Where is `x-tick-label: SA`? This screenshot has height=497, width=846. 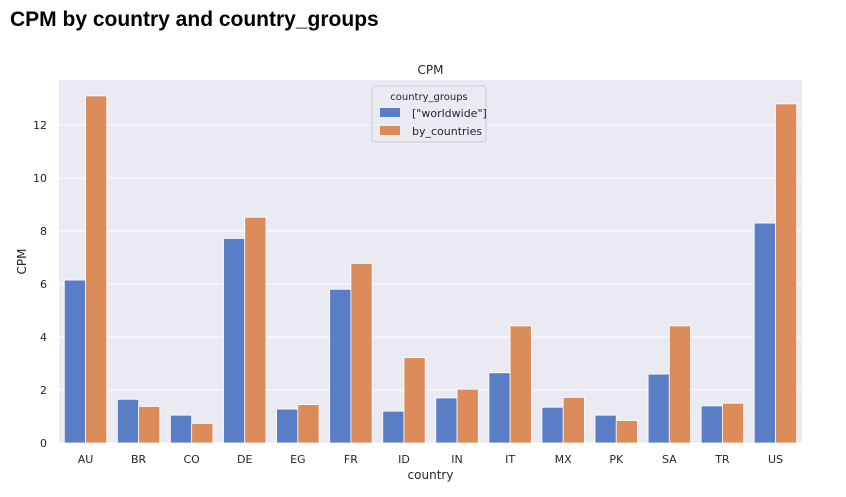 x-tick-label: SA is located at coordinates (669, 459).